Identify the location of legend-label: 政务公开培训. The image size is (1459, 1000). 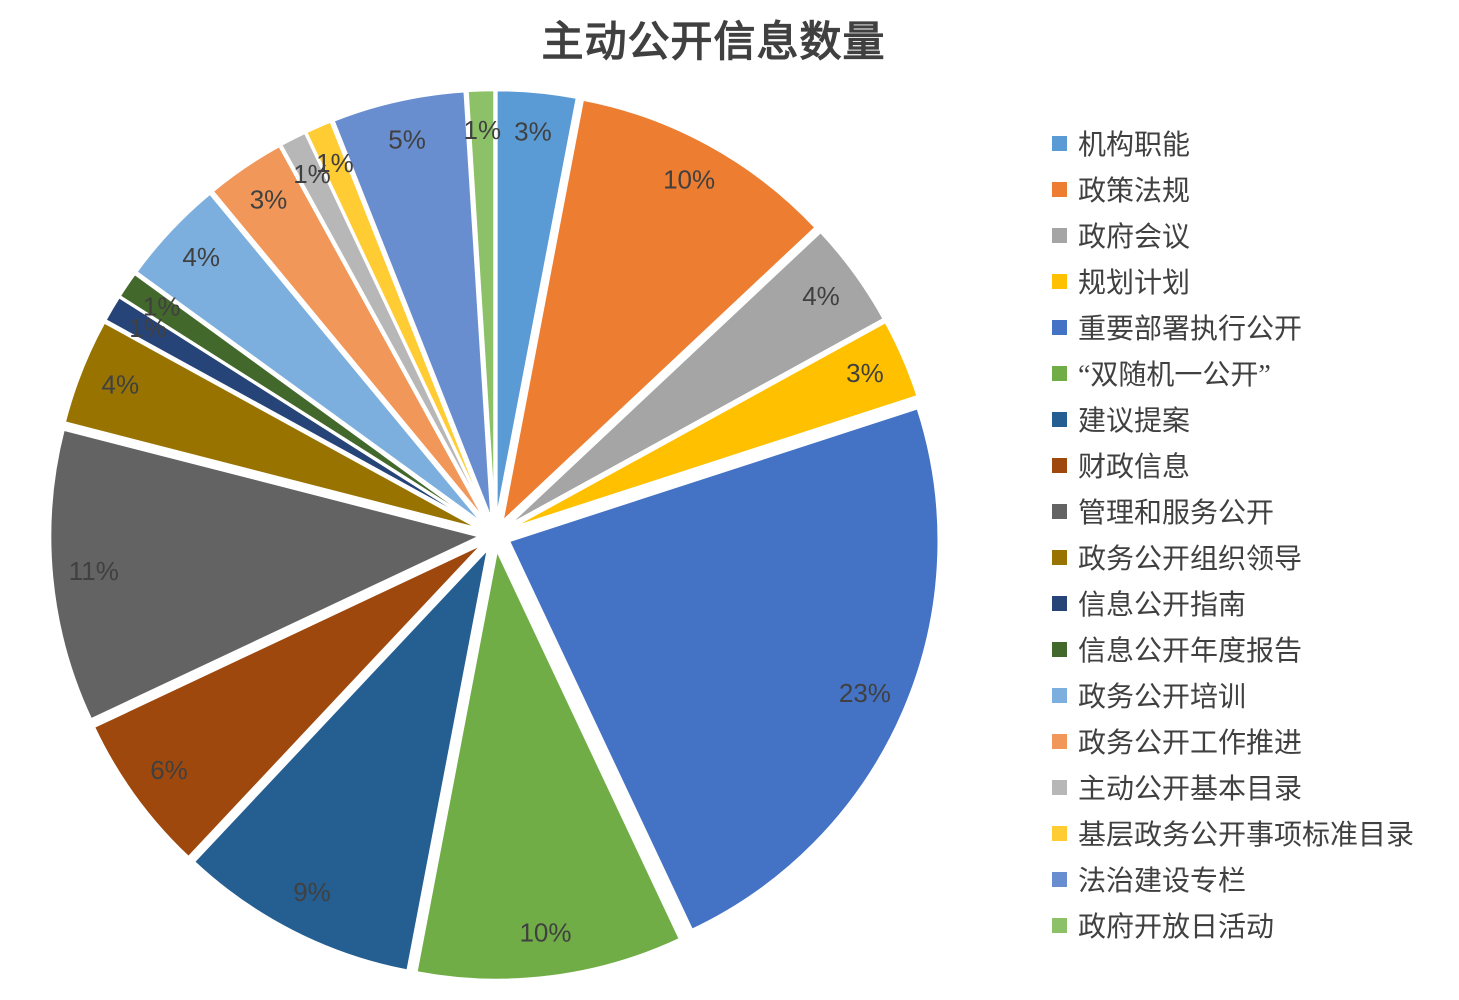
(1162, 697).